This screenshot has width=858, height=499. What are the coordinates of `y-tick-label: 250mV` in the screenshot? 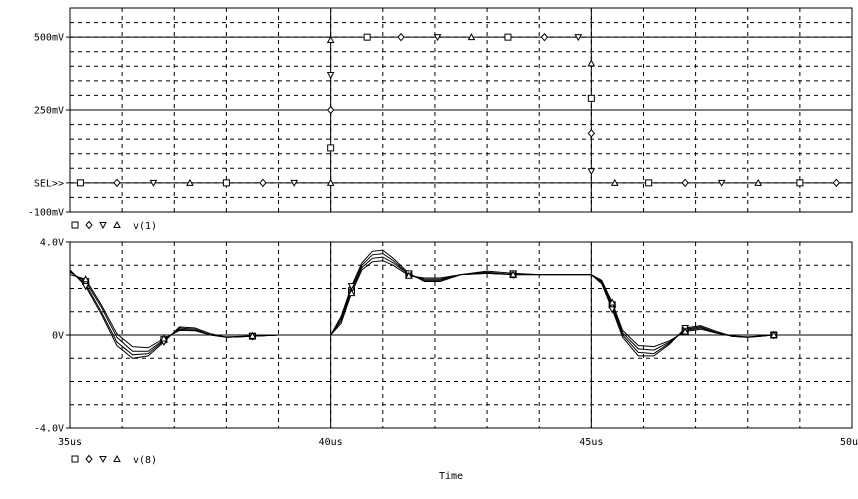 It's located at (49, 111).